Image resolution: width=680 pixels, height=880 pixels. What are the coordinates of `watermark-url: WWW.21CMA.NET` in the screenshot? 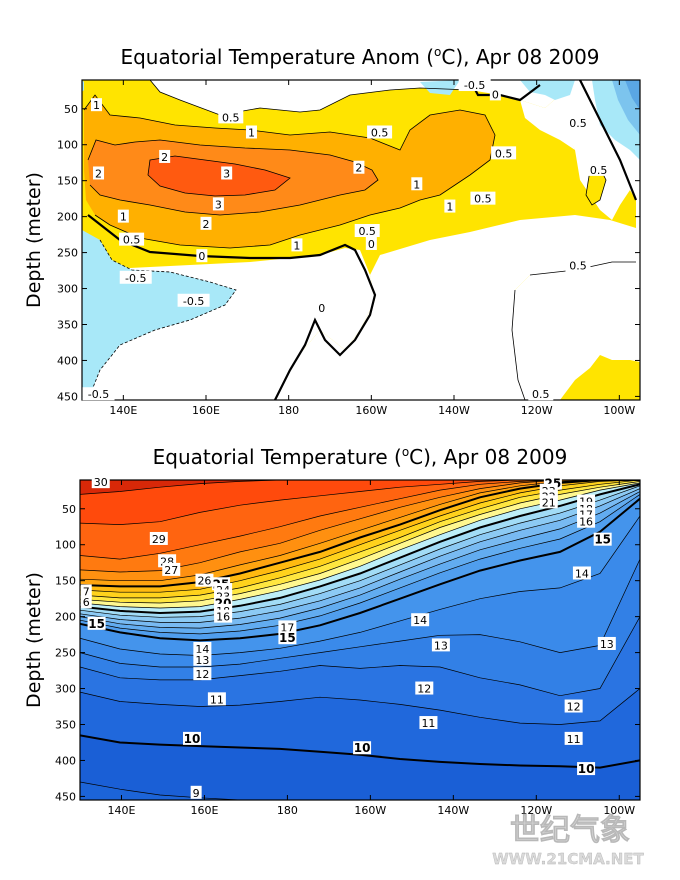 It's located at (568, 859).